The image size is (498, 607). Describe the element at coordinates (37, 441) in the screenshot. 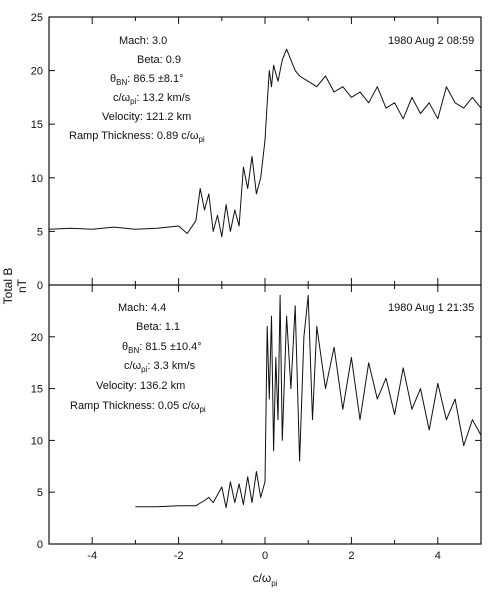

I see `bottom-y-tick-label: 10` at that location.